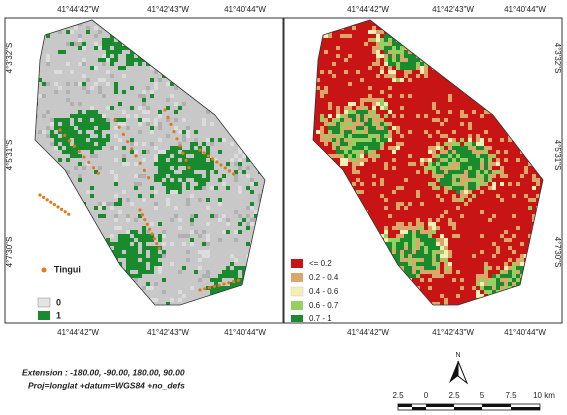 Image resolution: width=567 pixels, height=415 pixels. Describe the element at coordinates (9, 155) in the screenshot. I see `lat-label: 4°5'31"S` at that location.